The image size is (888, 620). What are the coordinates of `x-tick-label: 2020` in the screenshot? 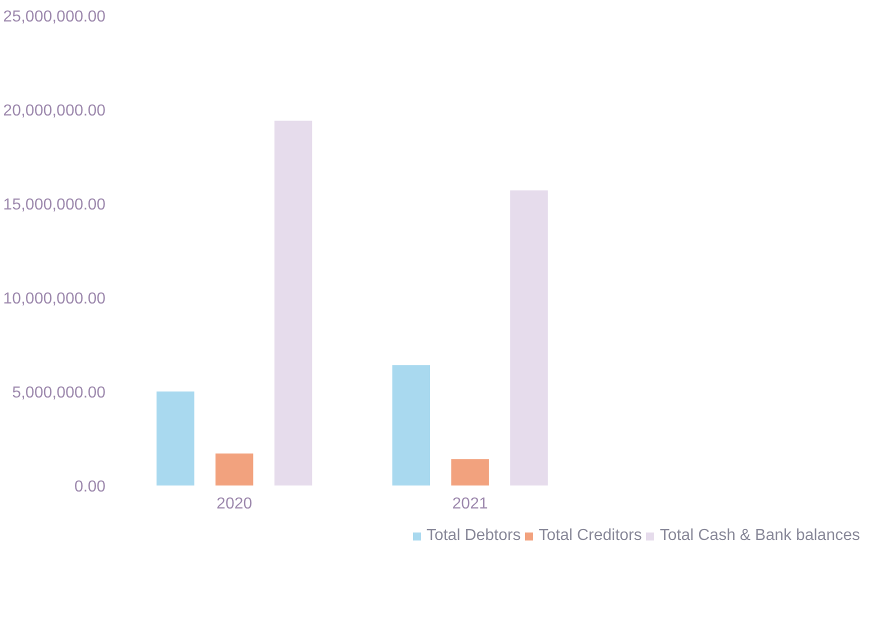 It's located at (234, 504).